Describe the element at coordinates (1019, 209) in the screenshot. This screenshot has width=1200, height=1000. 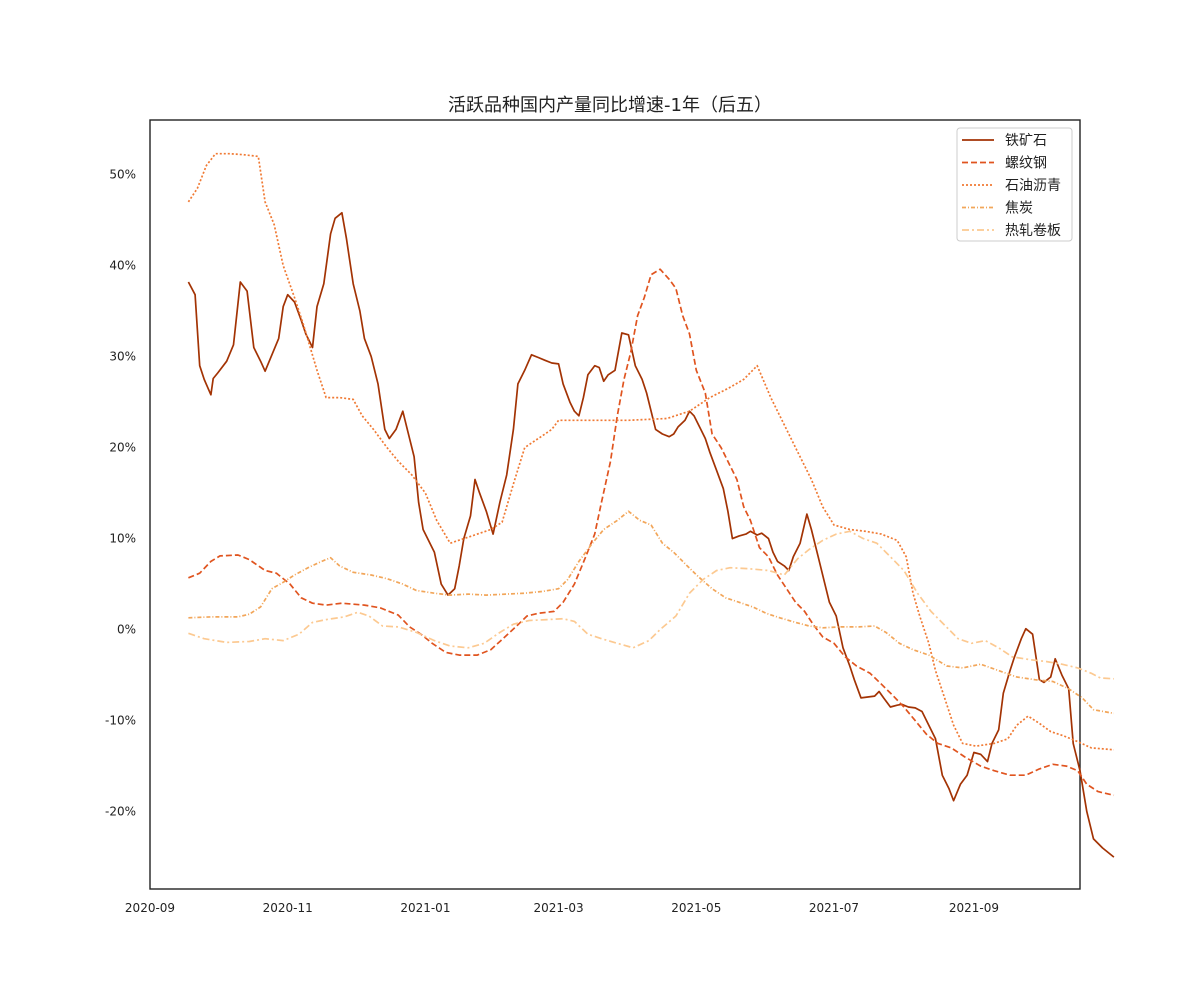
I see `legend-label: 焦炭` at that location.